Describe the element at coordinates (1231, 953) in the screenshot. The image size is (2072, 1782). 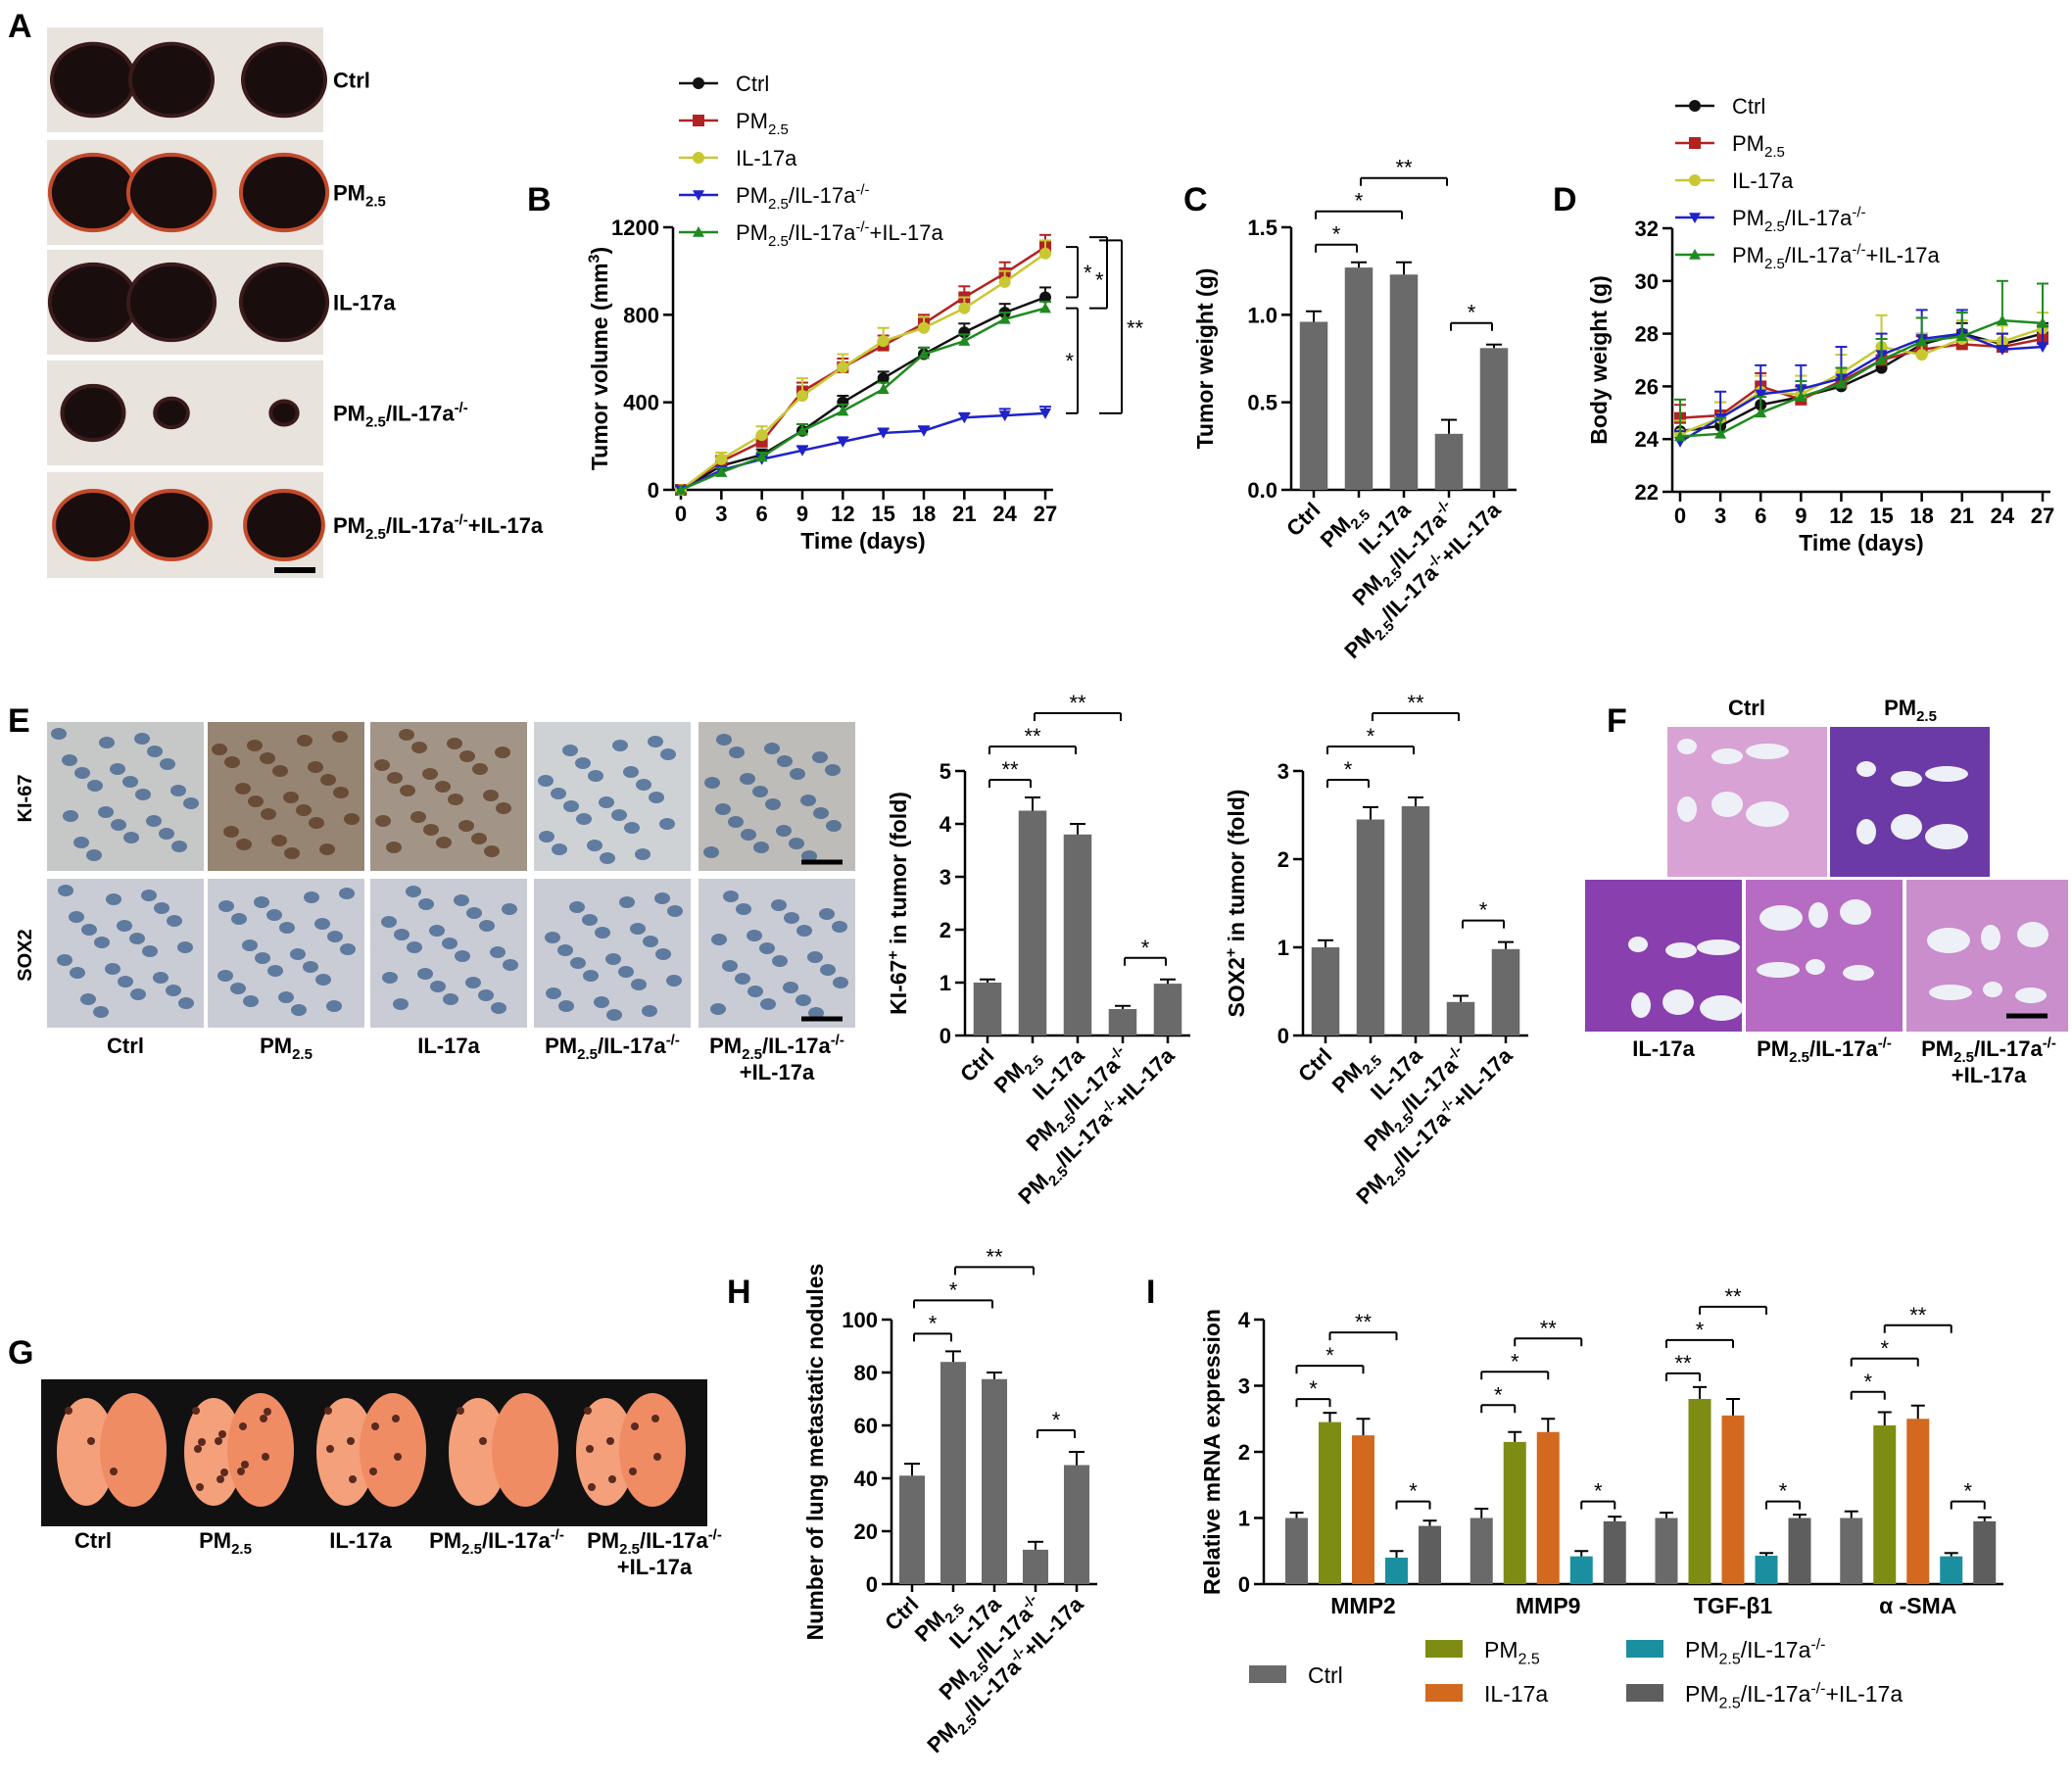
I see `label-part: +` at that location.